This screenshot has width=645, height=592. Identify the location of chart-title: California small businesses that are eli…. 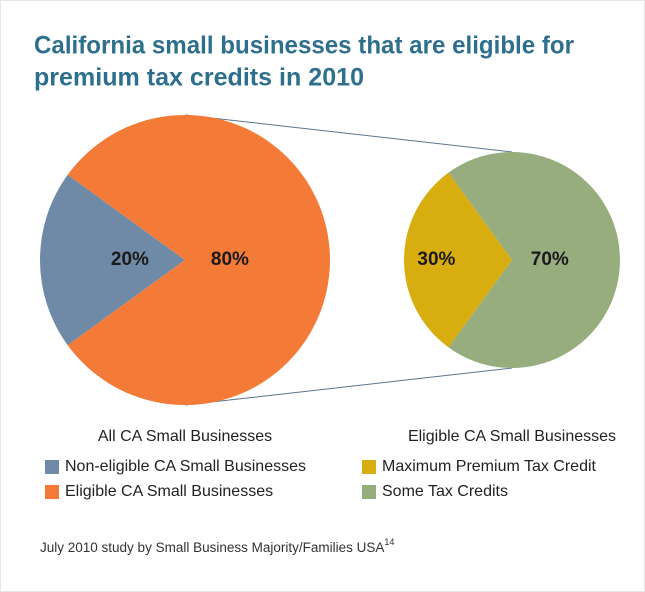
(304, 46).